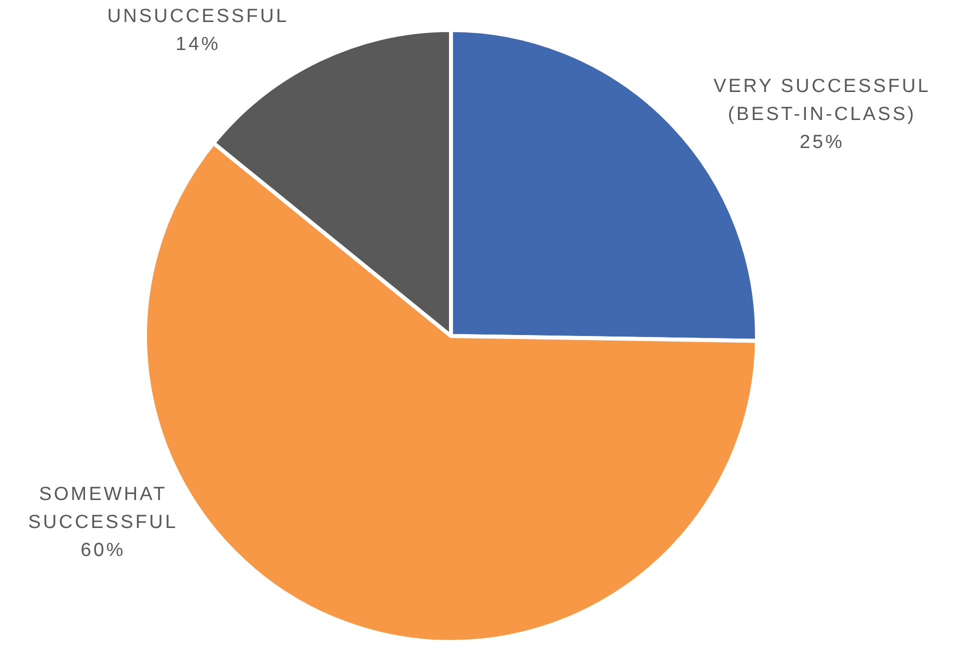 This screenshot has width=959, height=645. Describe the element at coordinates (103, 508) in the screenshot. I see `slice-label: SOMEWHAT SUCCESSFUL` at that location.